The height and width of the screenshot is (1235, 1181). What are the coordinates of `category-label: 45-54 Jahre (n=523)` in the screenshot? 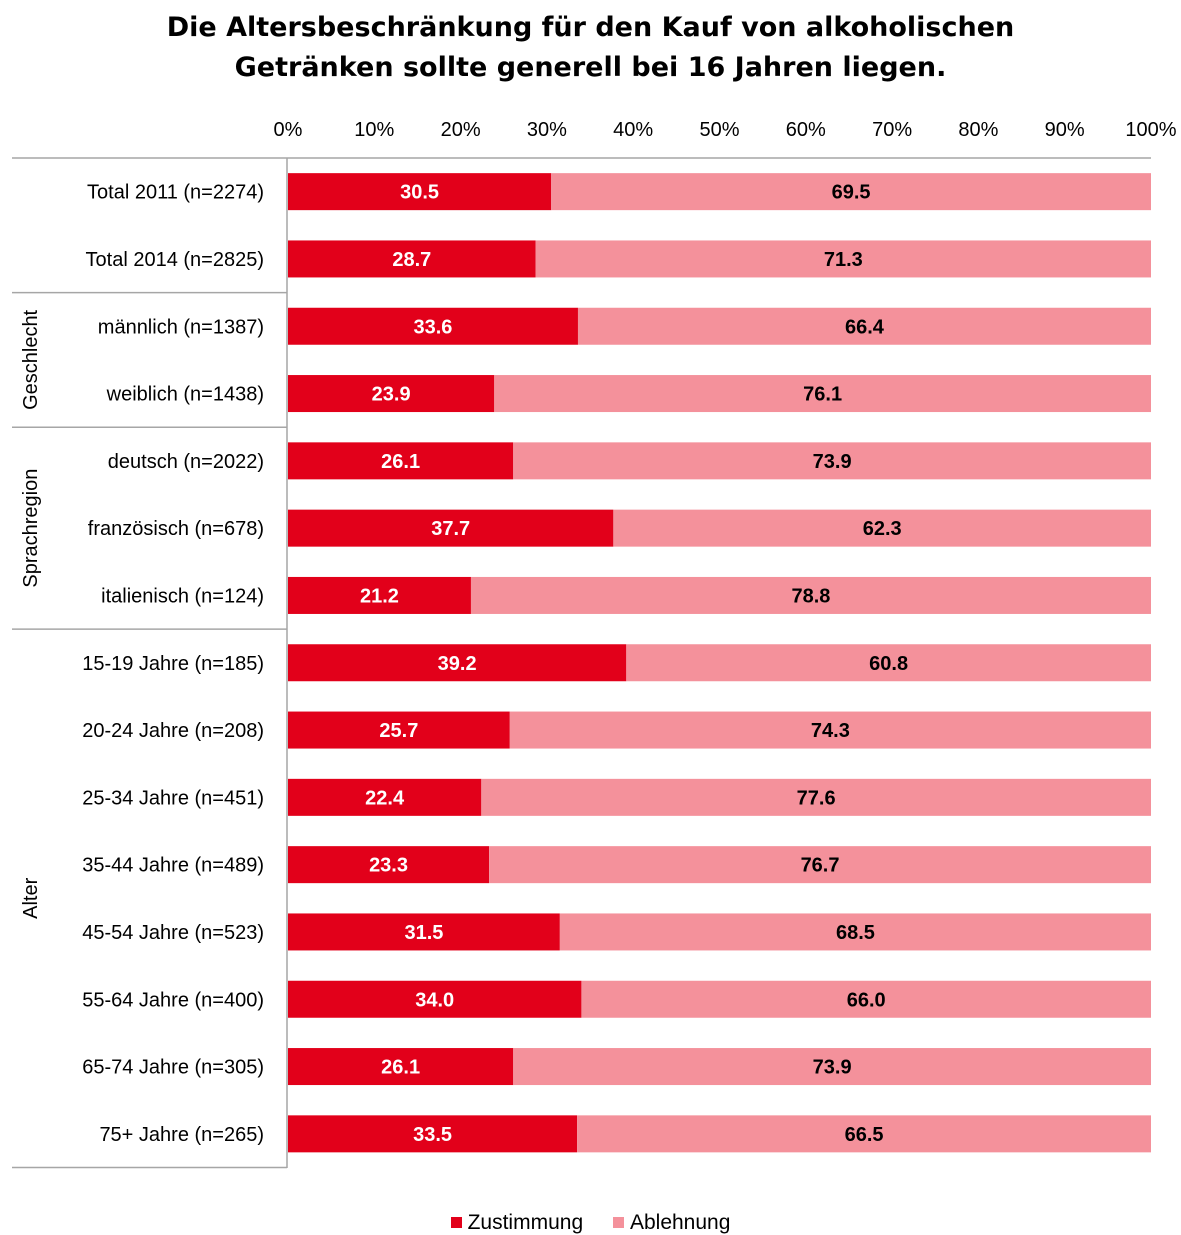 It's located at (173, 933).